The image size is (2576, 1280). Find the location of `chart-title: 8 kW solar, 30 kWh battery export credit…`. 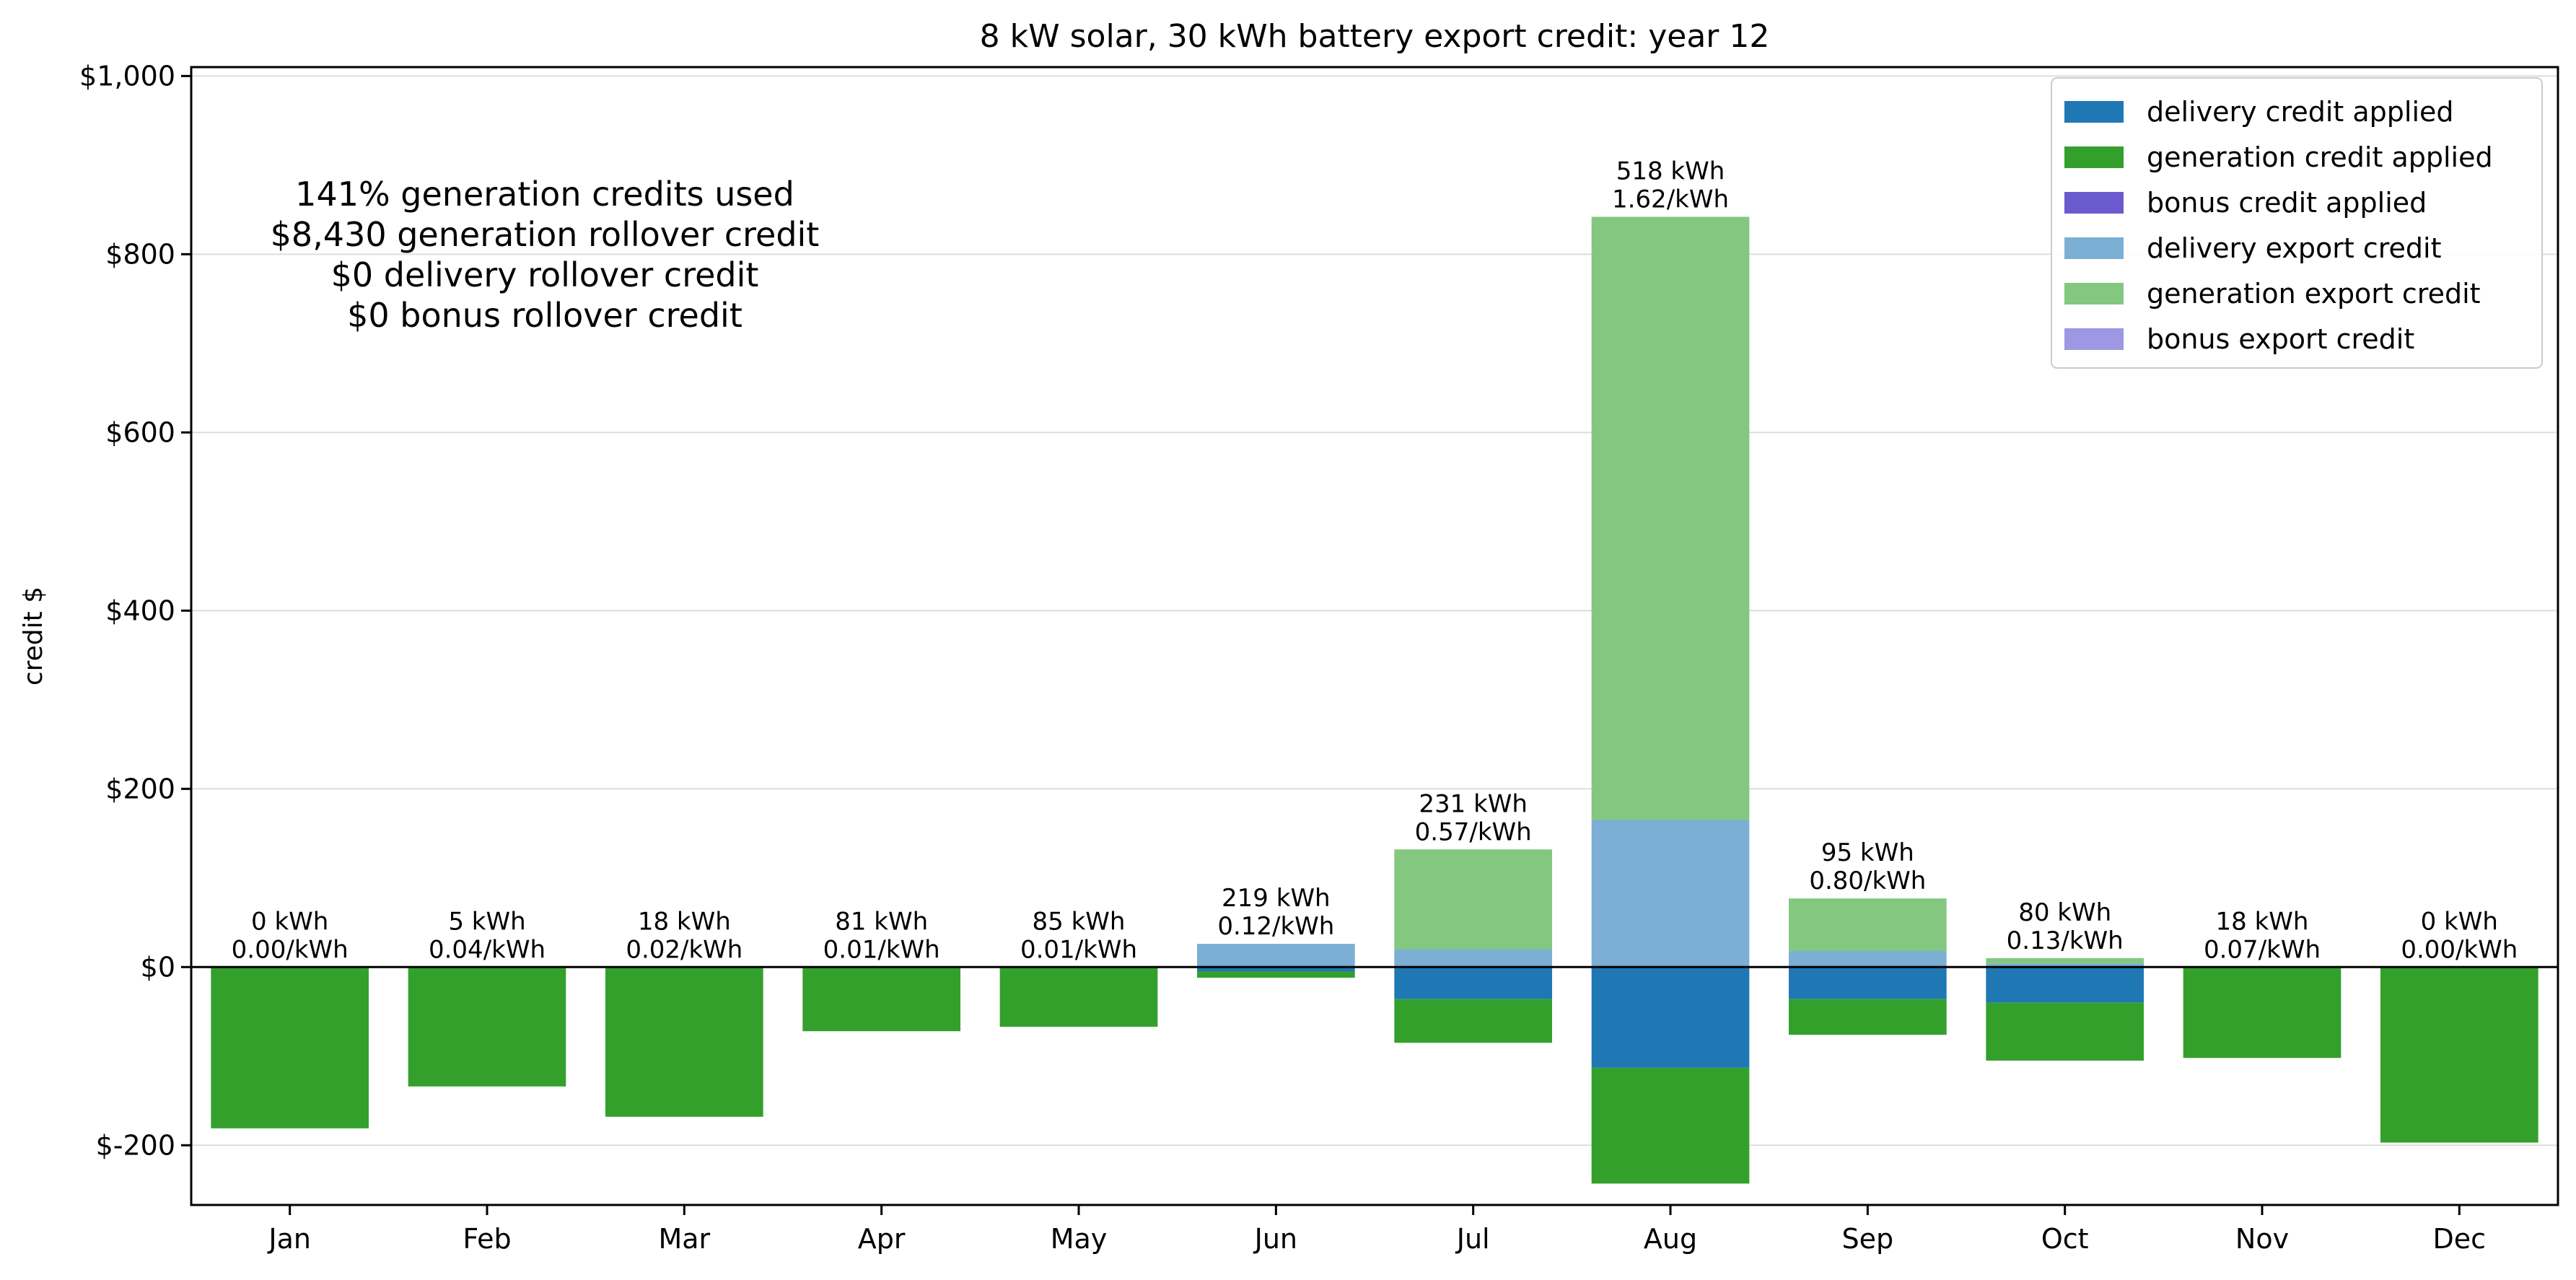

chart-title: 8 kW solar, 30 kWh battery export credit… is located at coordinates (1375, 36).